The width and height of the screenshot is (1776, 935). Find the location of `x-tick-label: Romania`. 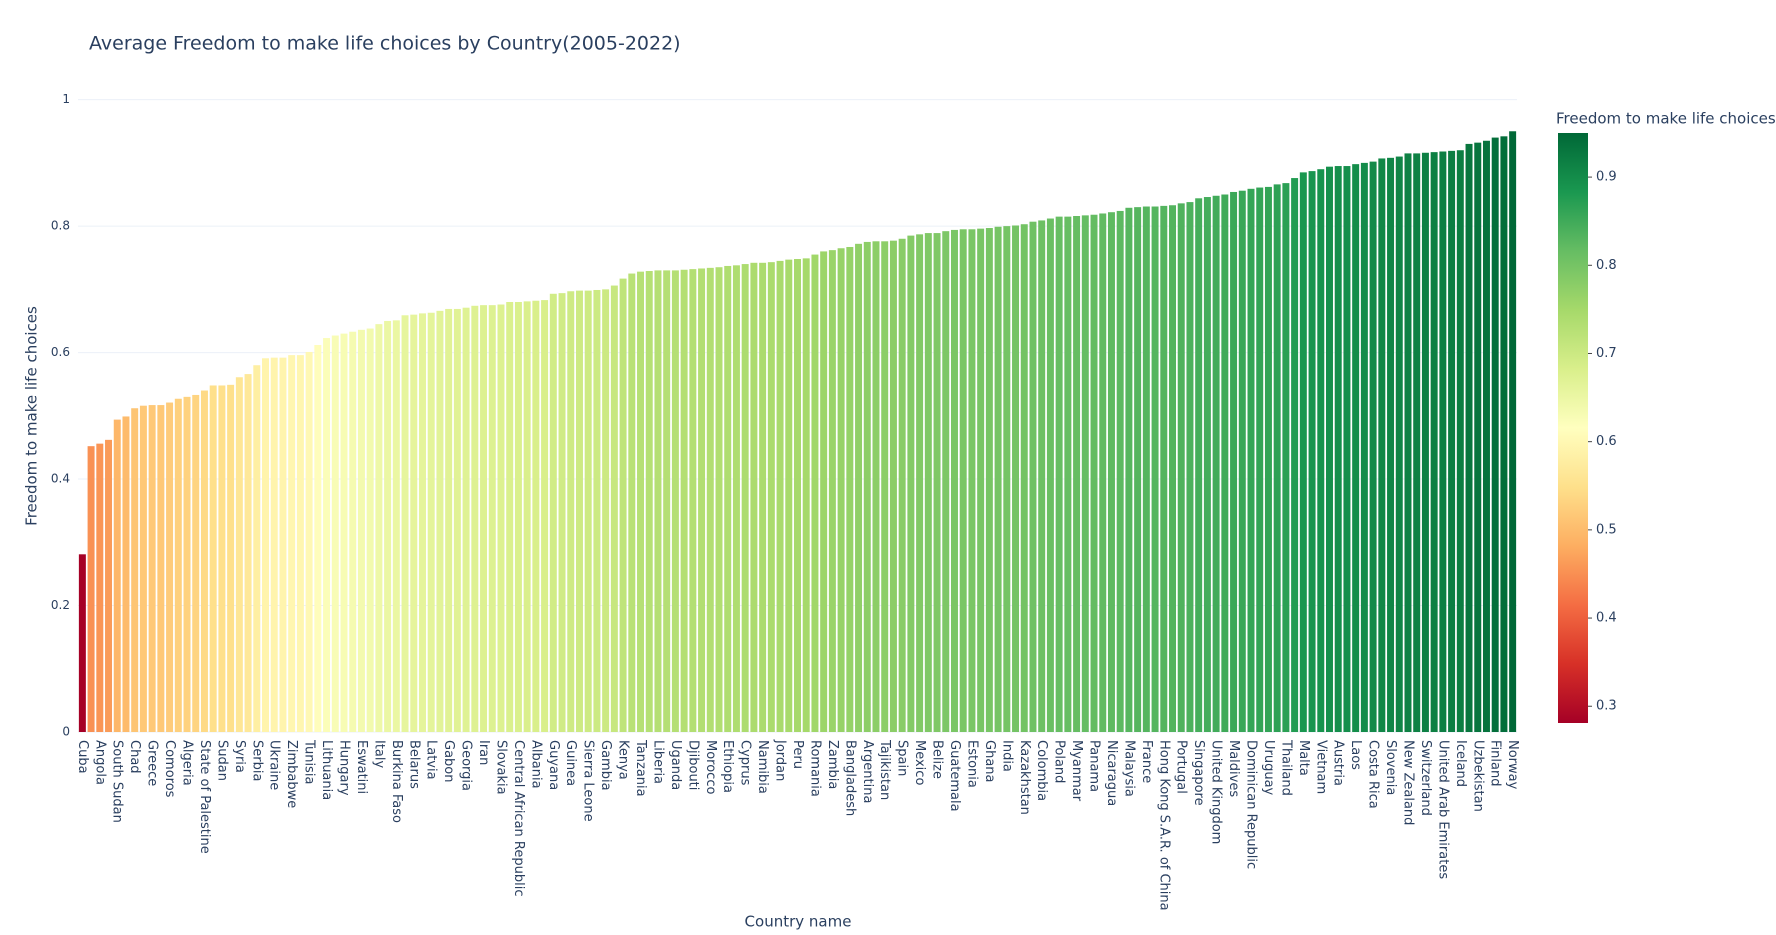

x-tick-label: Romania is located at coordinates (814, 768).